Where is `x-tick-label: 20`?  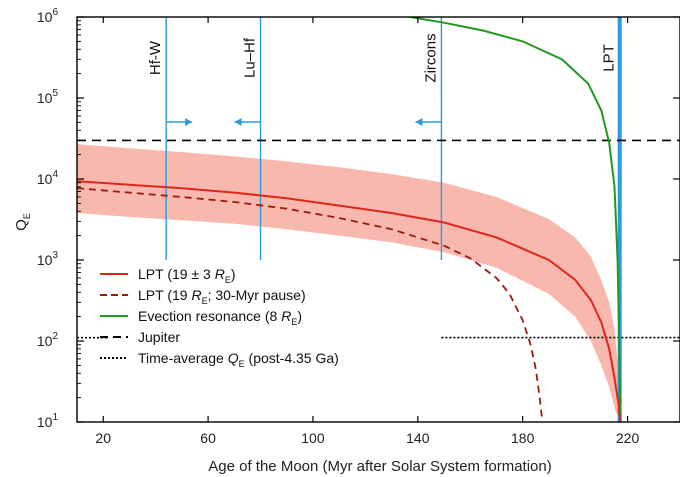
x-tick-label: 20 is located at coordinates (103, 438).